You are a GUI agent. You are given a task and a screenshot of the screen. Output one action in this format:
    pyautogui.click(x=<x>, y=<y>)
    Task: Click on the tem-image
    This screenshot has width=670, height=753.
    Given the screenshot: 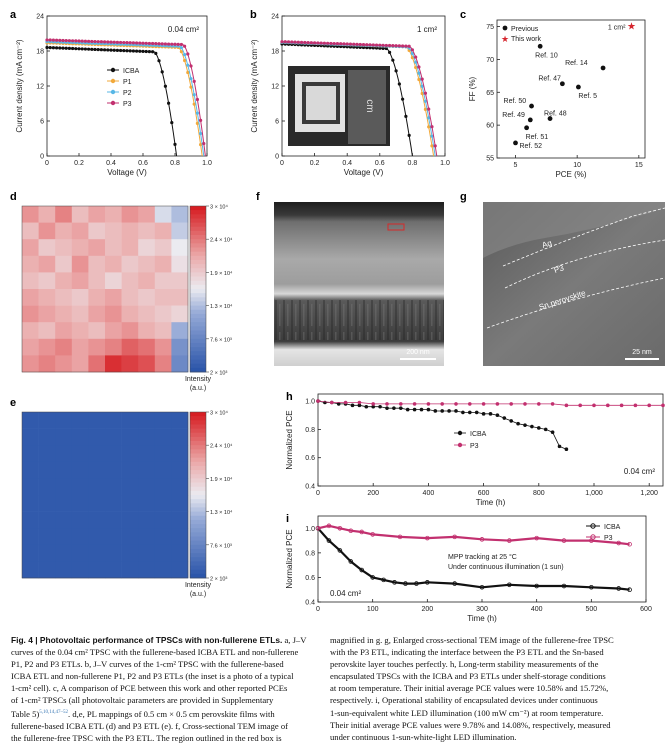 What is the action you would take?
    pyautogui.click(x=359, y=284)
    